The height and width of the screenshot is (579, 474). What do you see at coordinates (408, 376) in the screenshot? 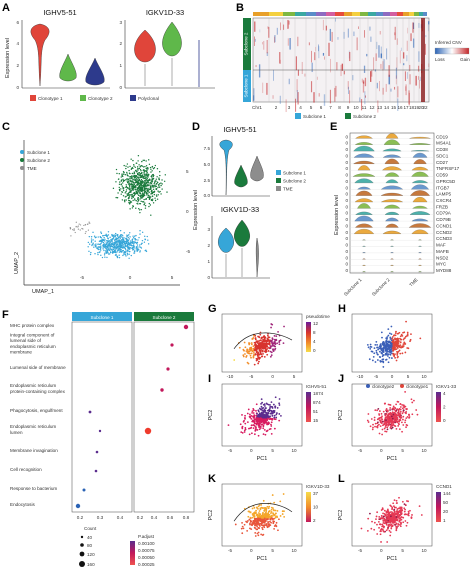
I see `panel-h-xtick: 5` at bounding box center [408, 376].